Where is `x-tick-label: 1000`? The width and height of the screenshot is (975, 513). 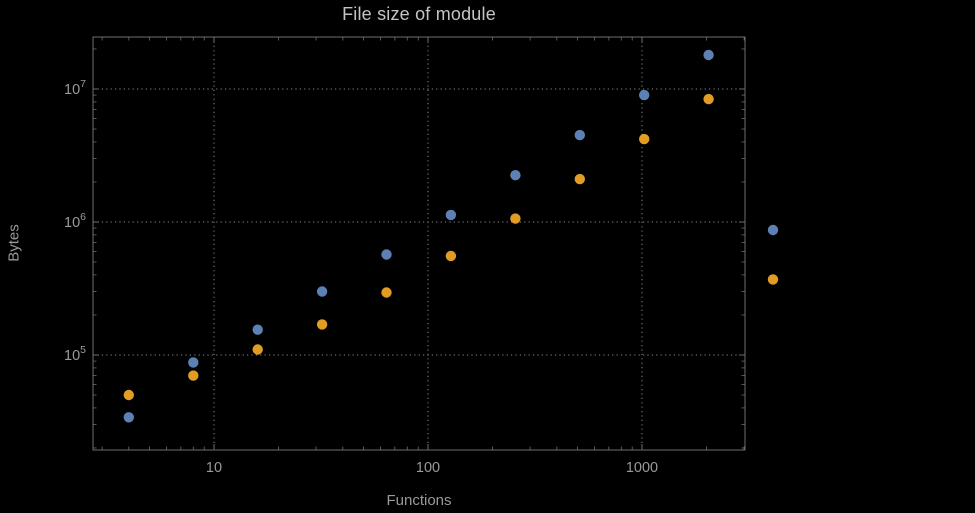
x-tick-label: 1000 is located at coordinates (642, 468).